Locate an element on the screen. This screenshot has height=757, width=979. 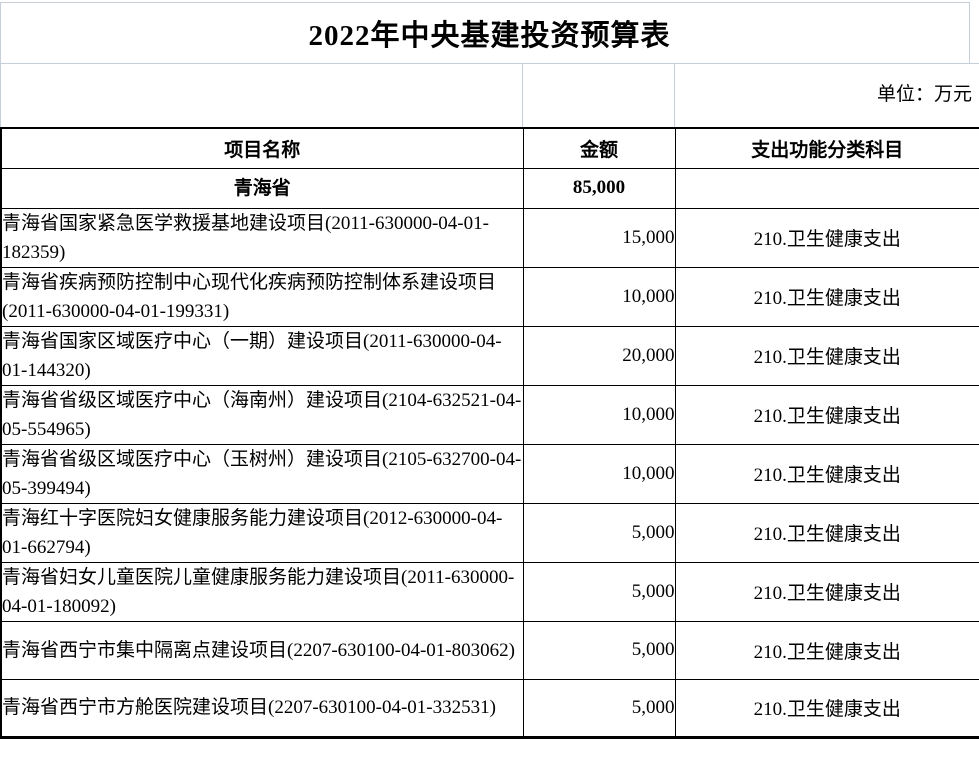
unit-label: 单位：万元 is located at coordinates (924, 94).